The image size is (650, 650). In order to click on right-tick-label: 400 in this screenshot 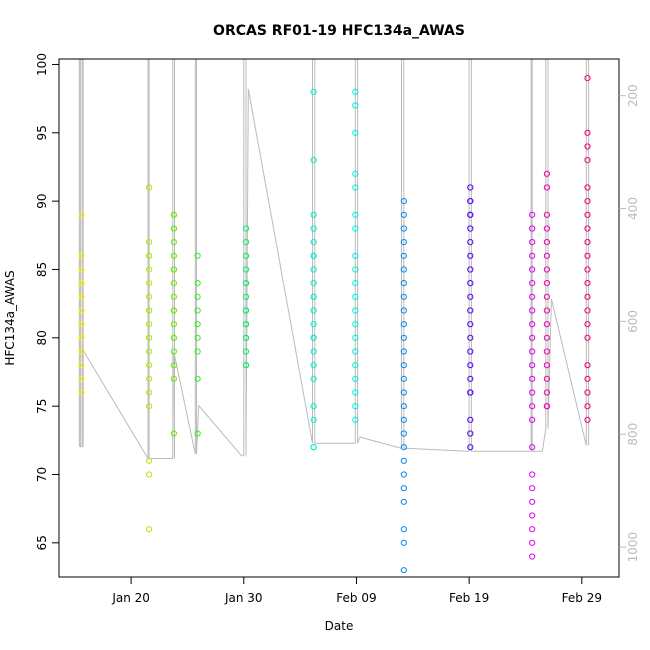, I will do `click(633, 208)`.